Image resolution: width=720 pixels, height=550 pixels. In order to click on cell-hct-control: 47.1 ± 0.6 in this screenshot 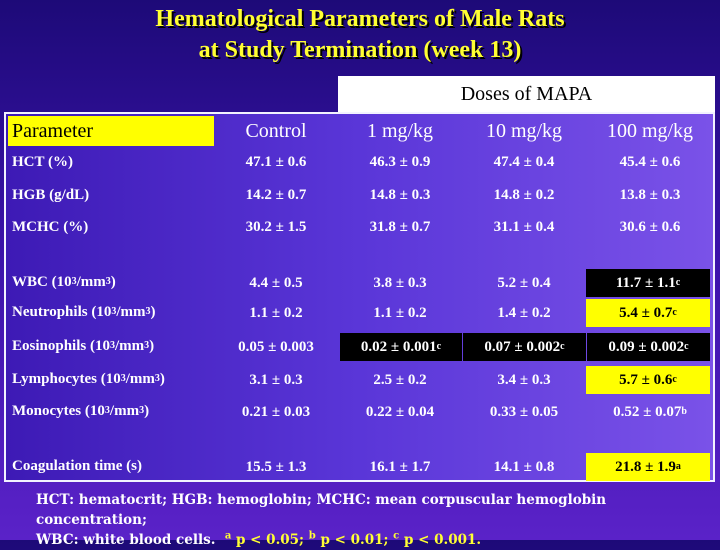, I will do `click(276, 161)`.